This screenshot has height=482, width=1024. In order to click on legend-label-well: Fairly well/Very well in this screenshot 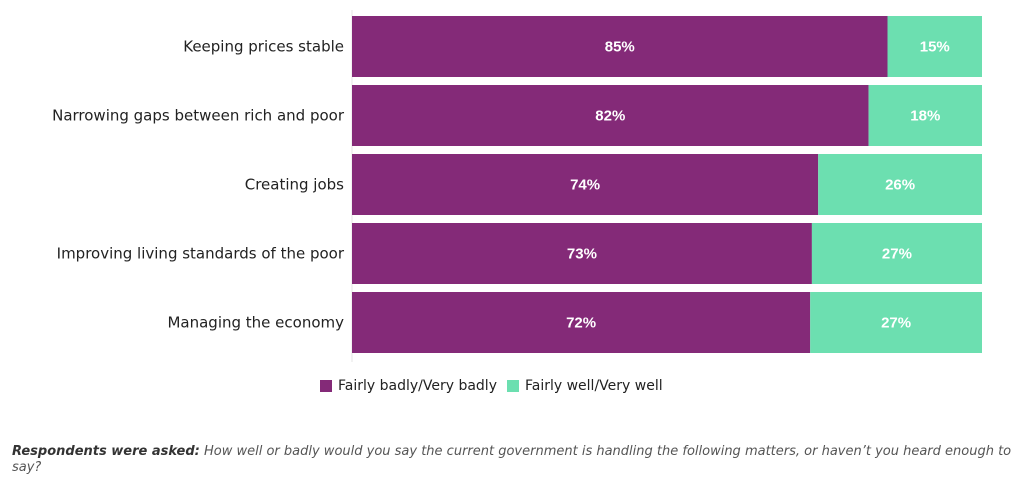, I will do `click(593, 386)`.